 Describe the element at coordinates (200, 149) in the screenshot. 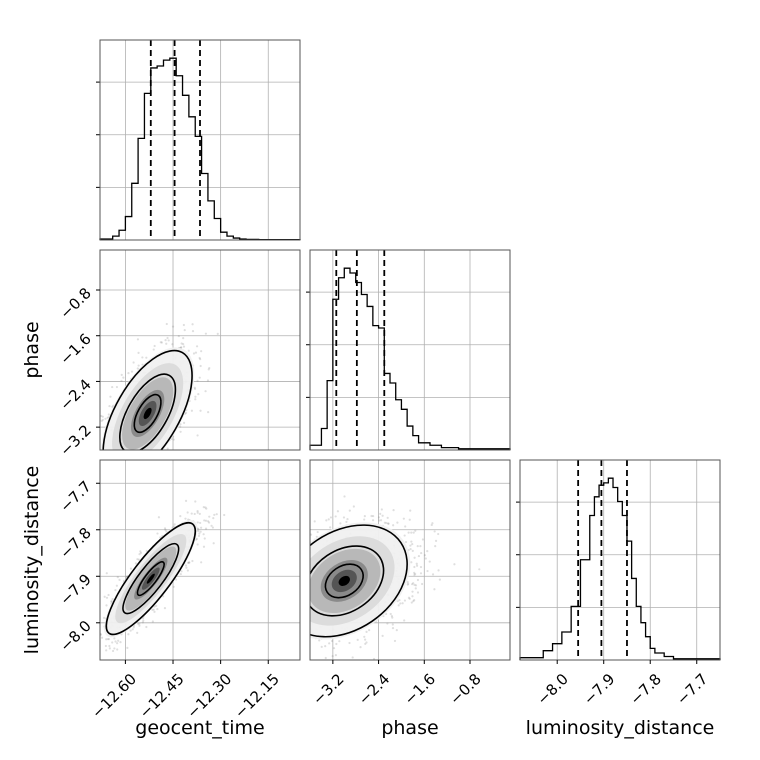

I see `histogram-geocent_time` at that location.